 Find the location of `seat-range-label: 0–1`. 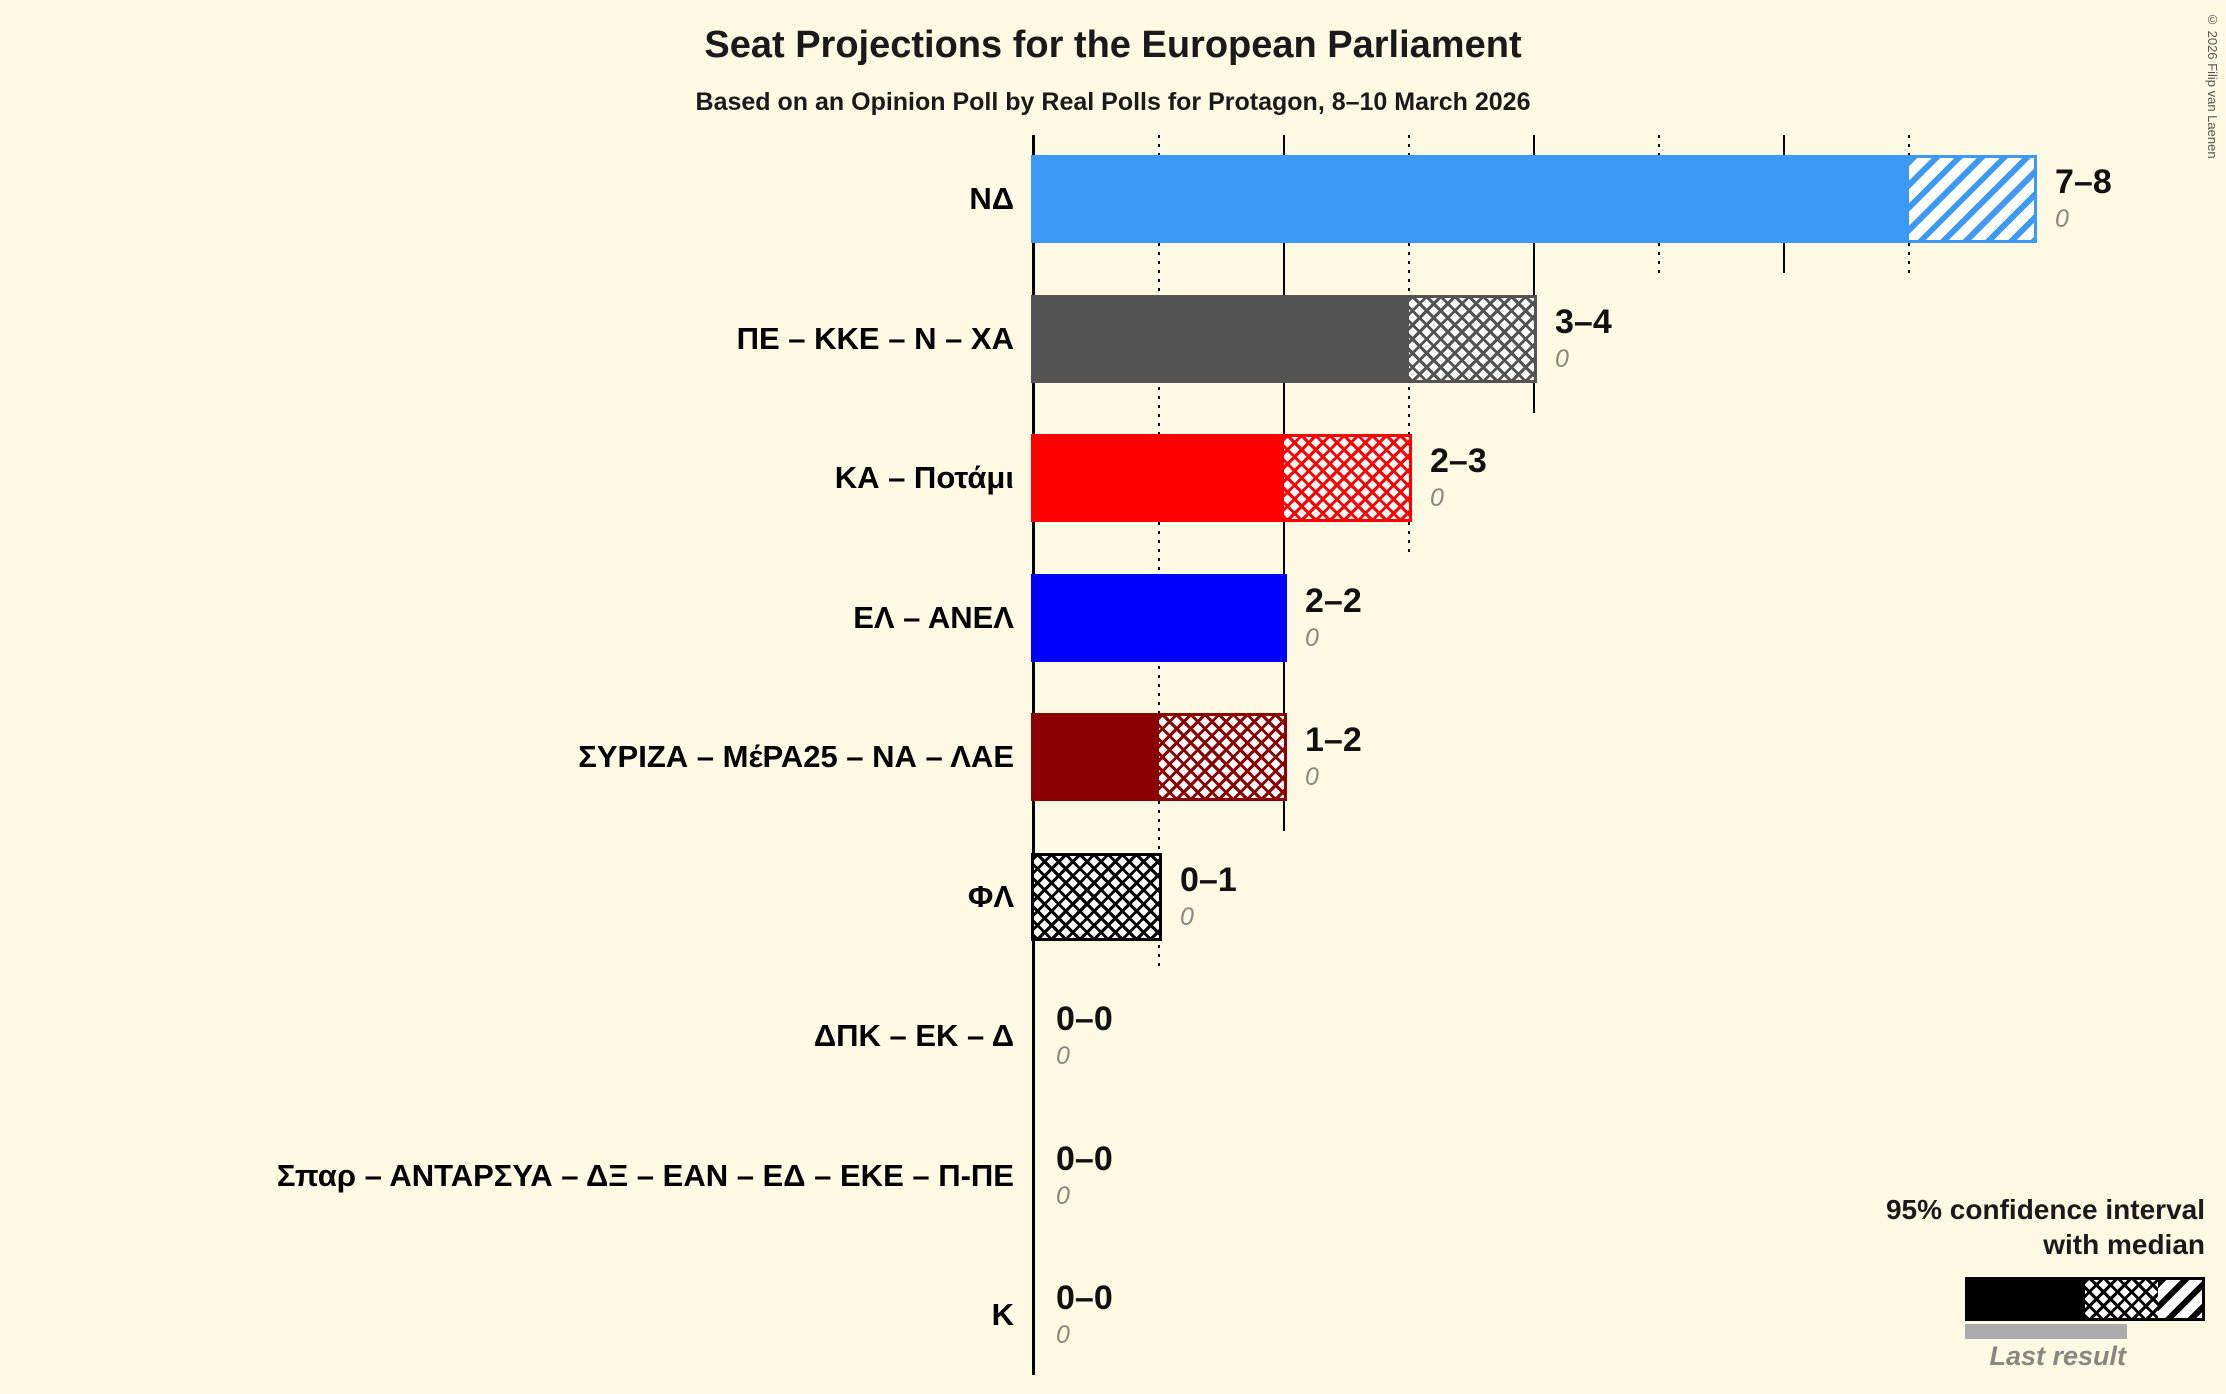

seat-range-label: 0–1 is located at coordinates (1208, 879).